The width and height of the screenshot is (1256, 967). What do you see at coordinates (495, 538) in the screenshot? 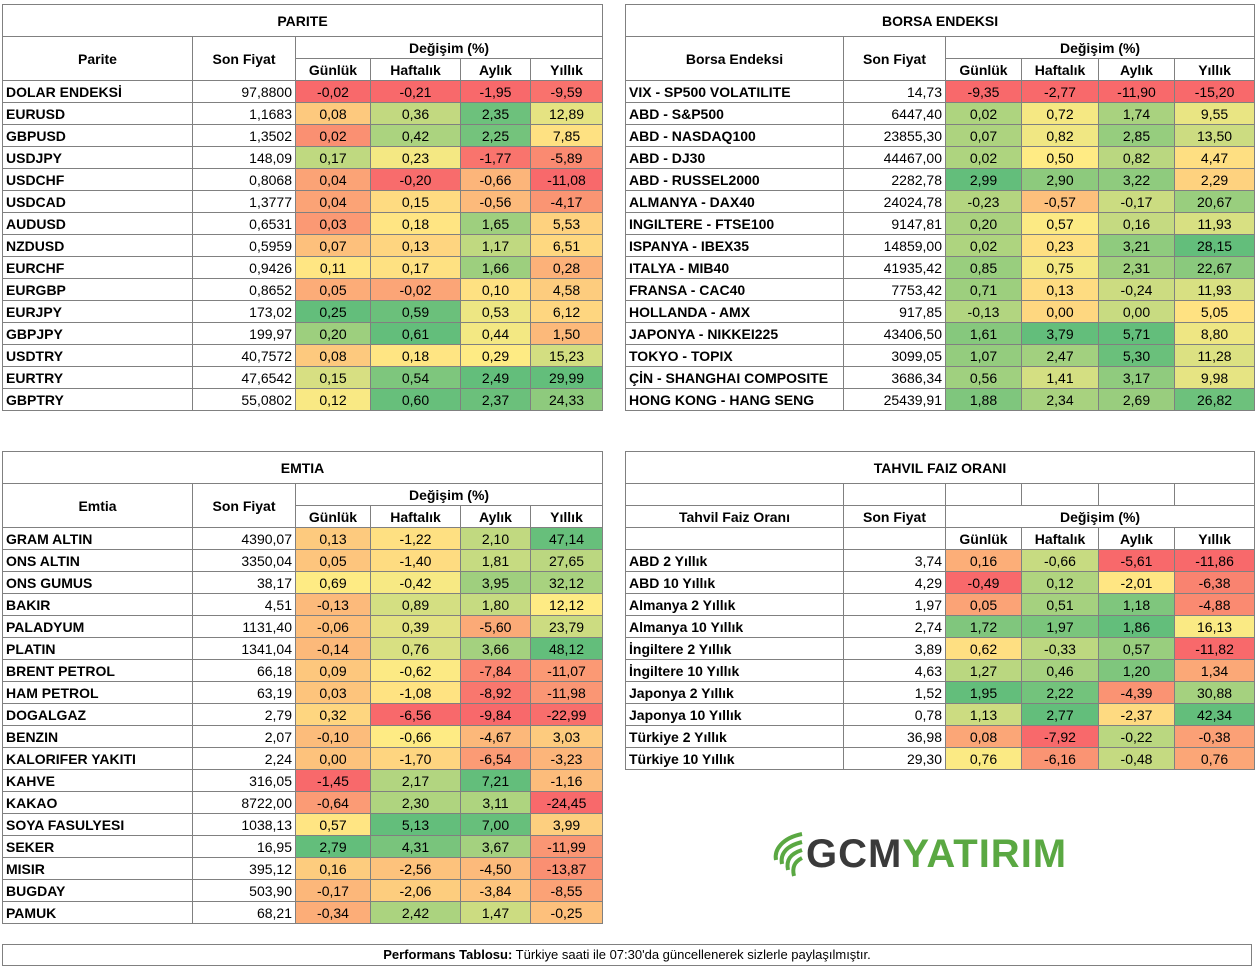
I see `emtia-row-m-change: 2,10` at bounding box center [495, 538].